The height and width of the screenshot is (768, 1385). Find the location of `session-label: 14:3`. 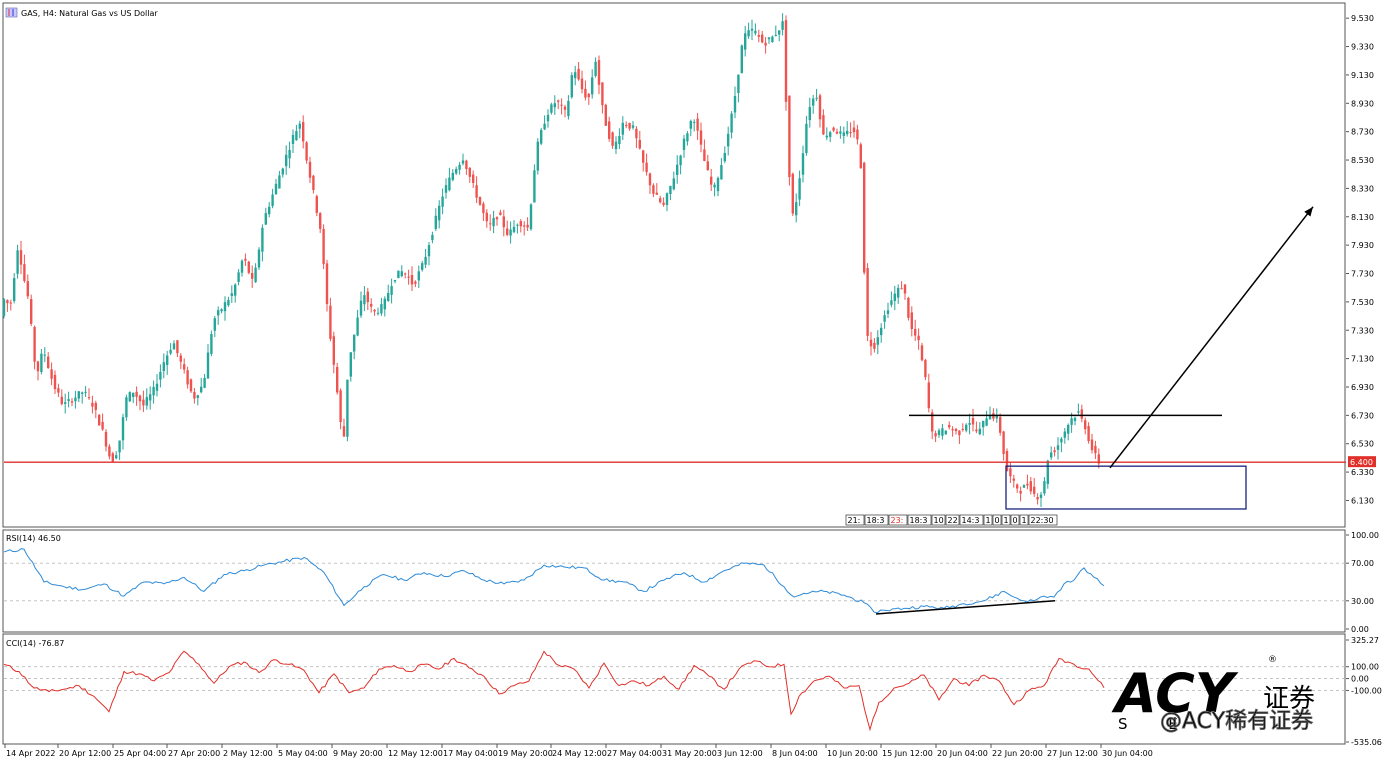

session-label: 14:3 is located at coordinates (971, 520).